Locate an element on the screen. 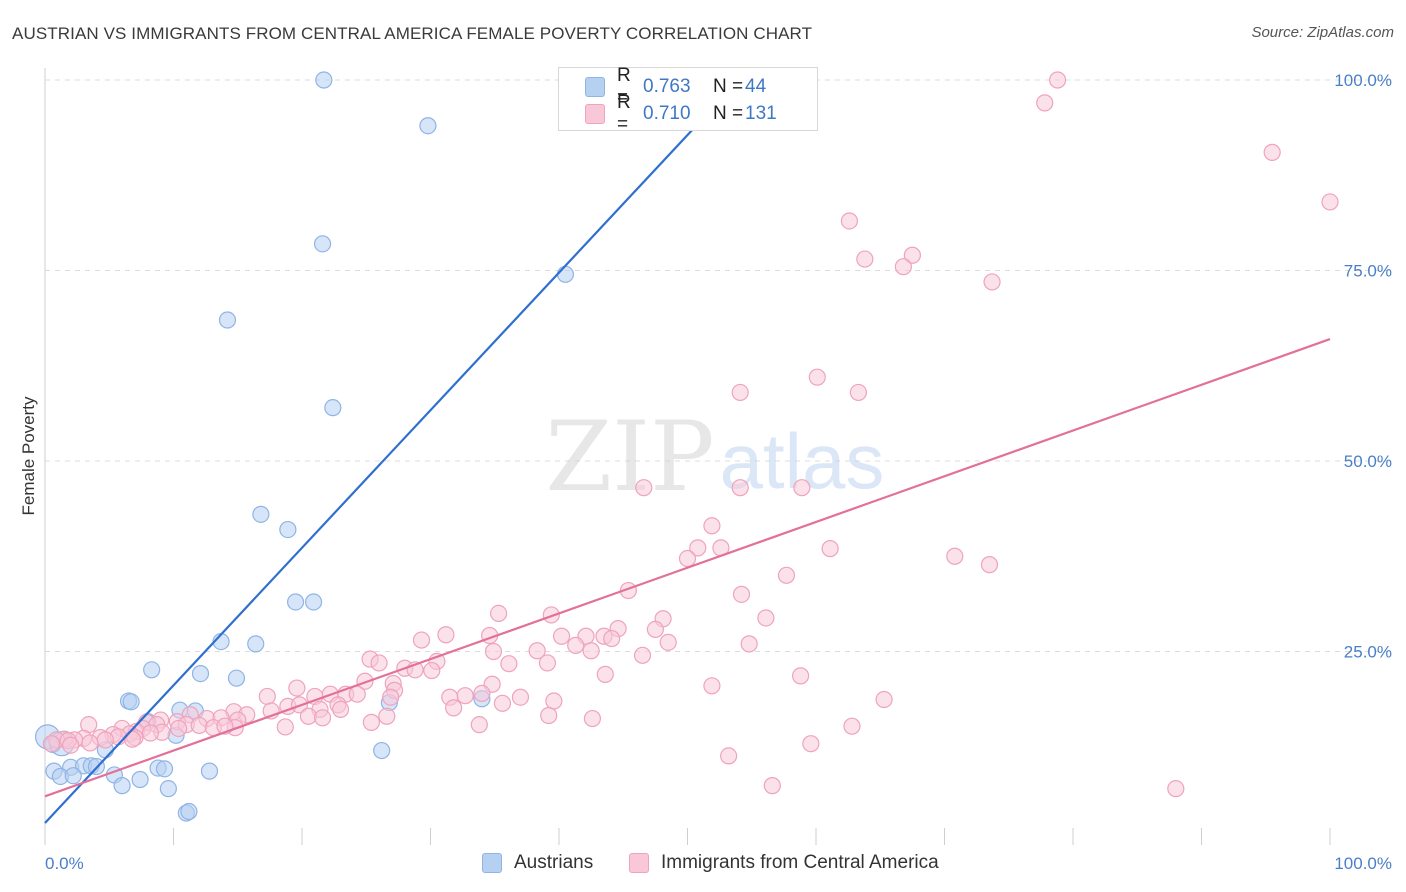  legend-row-immigrants: R = 0.710 N = 131 is located at coordinates (681, 113).